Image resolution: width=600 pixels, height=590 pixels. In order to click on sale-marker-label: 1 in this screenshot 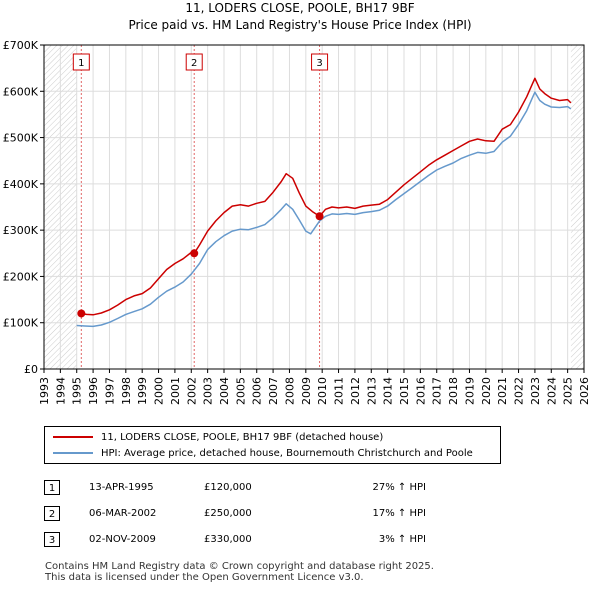, I will do `click(81, 63)`.